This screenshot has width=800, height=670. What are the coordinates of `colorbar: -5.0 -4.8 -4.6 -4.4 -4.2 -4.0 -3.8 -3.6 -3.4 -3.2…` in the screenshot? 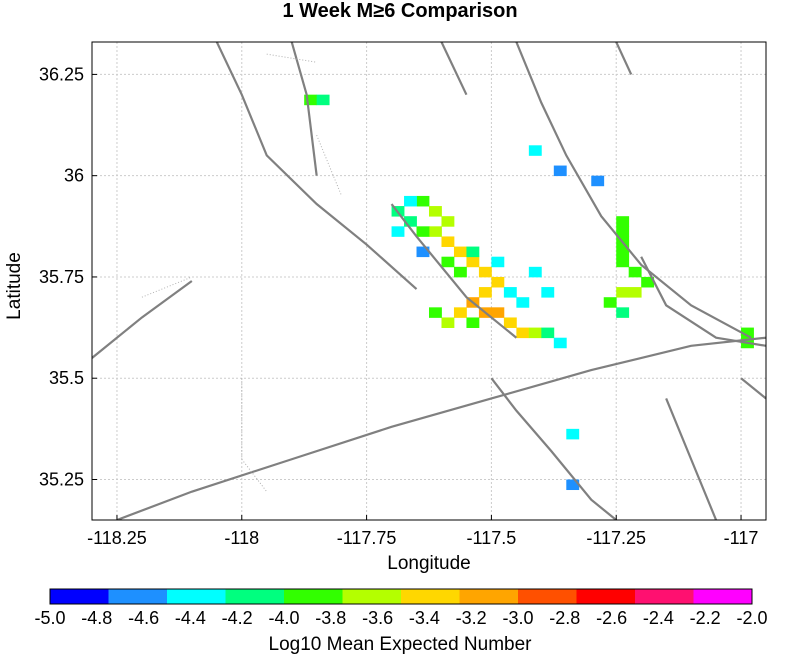 It's located at (401, 608).